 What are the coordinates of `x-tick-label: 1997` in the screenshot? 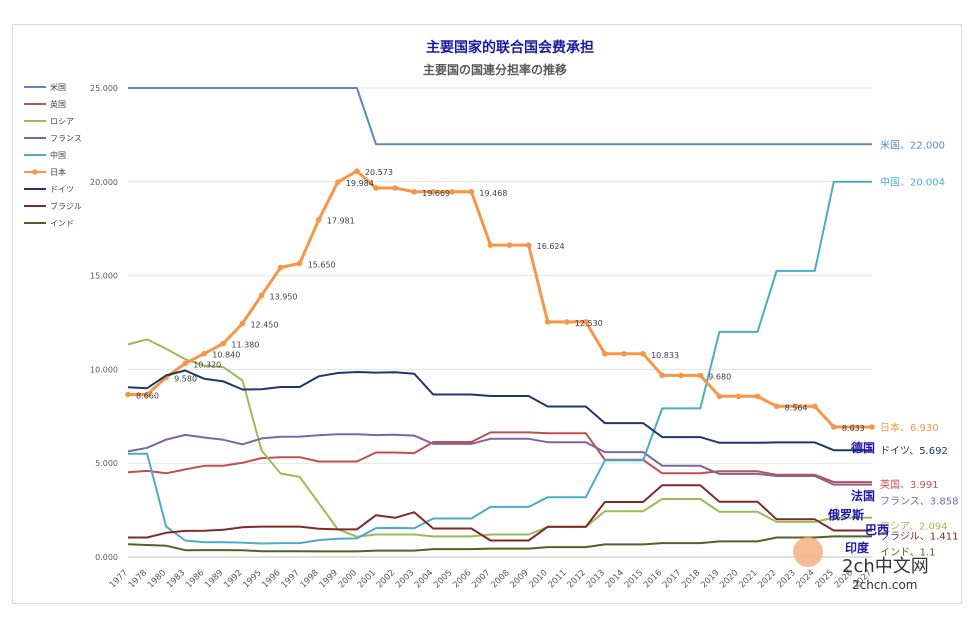 It's located at (290, 579).